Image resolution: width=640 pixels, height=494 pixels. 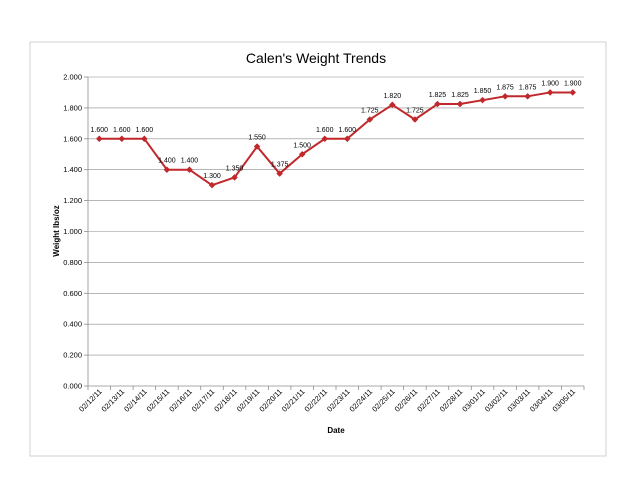 I want to click on y-tick-label: 0.400, so click(x=72, y=324).